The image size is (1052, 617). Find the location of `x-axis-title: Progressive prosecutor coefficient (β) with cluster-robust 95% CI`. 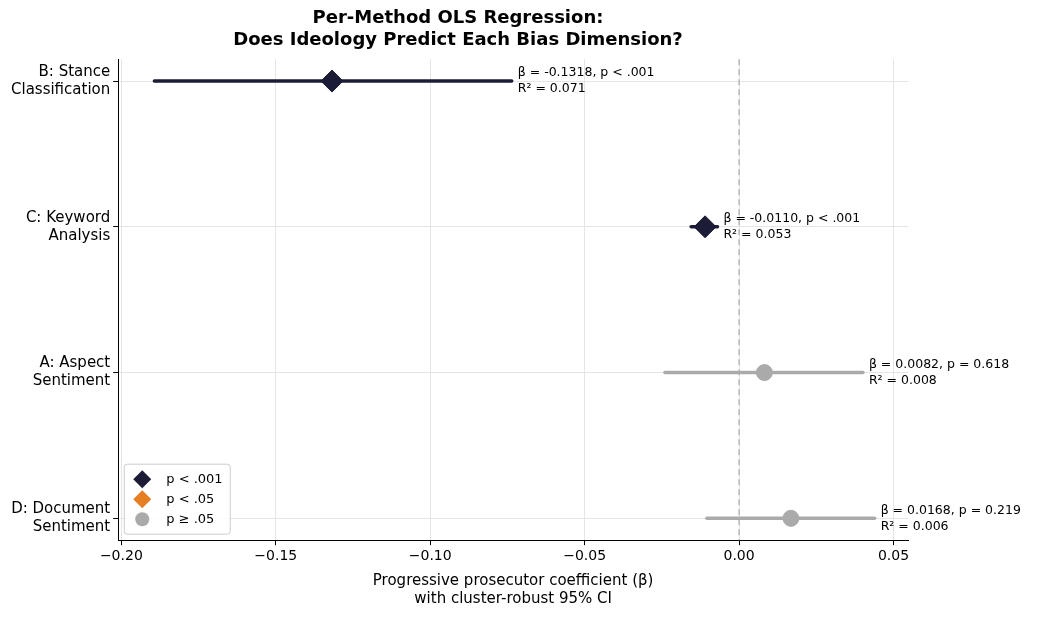

x-axis-title: Progressive prosecutor coefficient (β) with cluster-robust 95% CI is located at coordinates (513, 588).